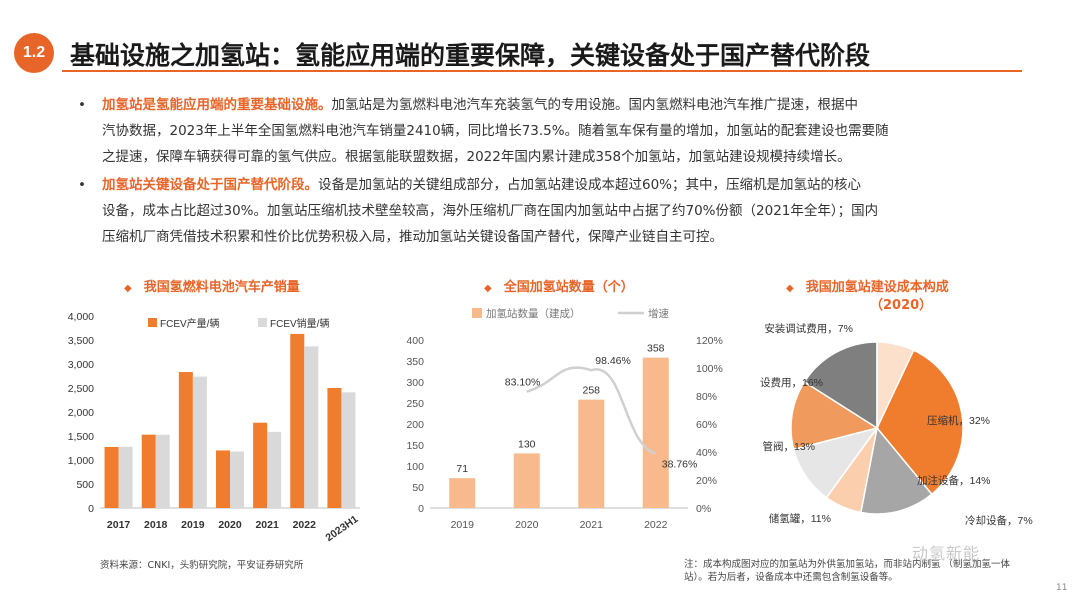 The height and width of the screenshot is (607, 1080). Describe the element at coordinates (591, 391) in the screenshot. I see `bar-data-label: 258` at that location.